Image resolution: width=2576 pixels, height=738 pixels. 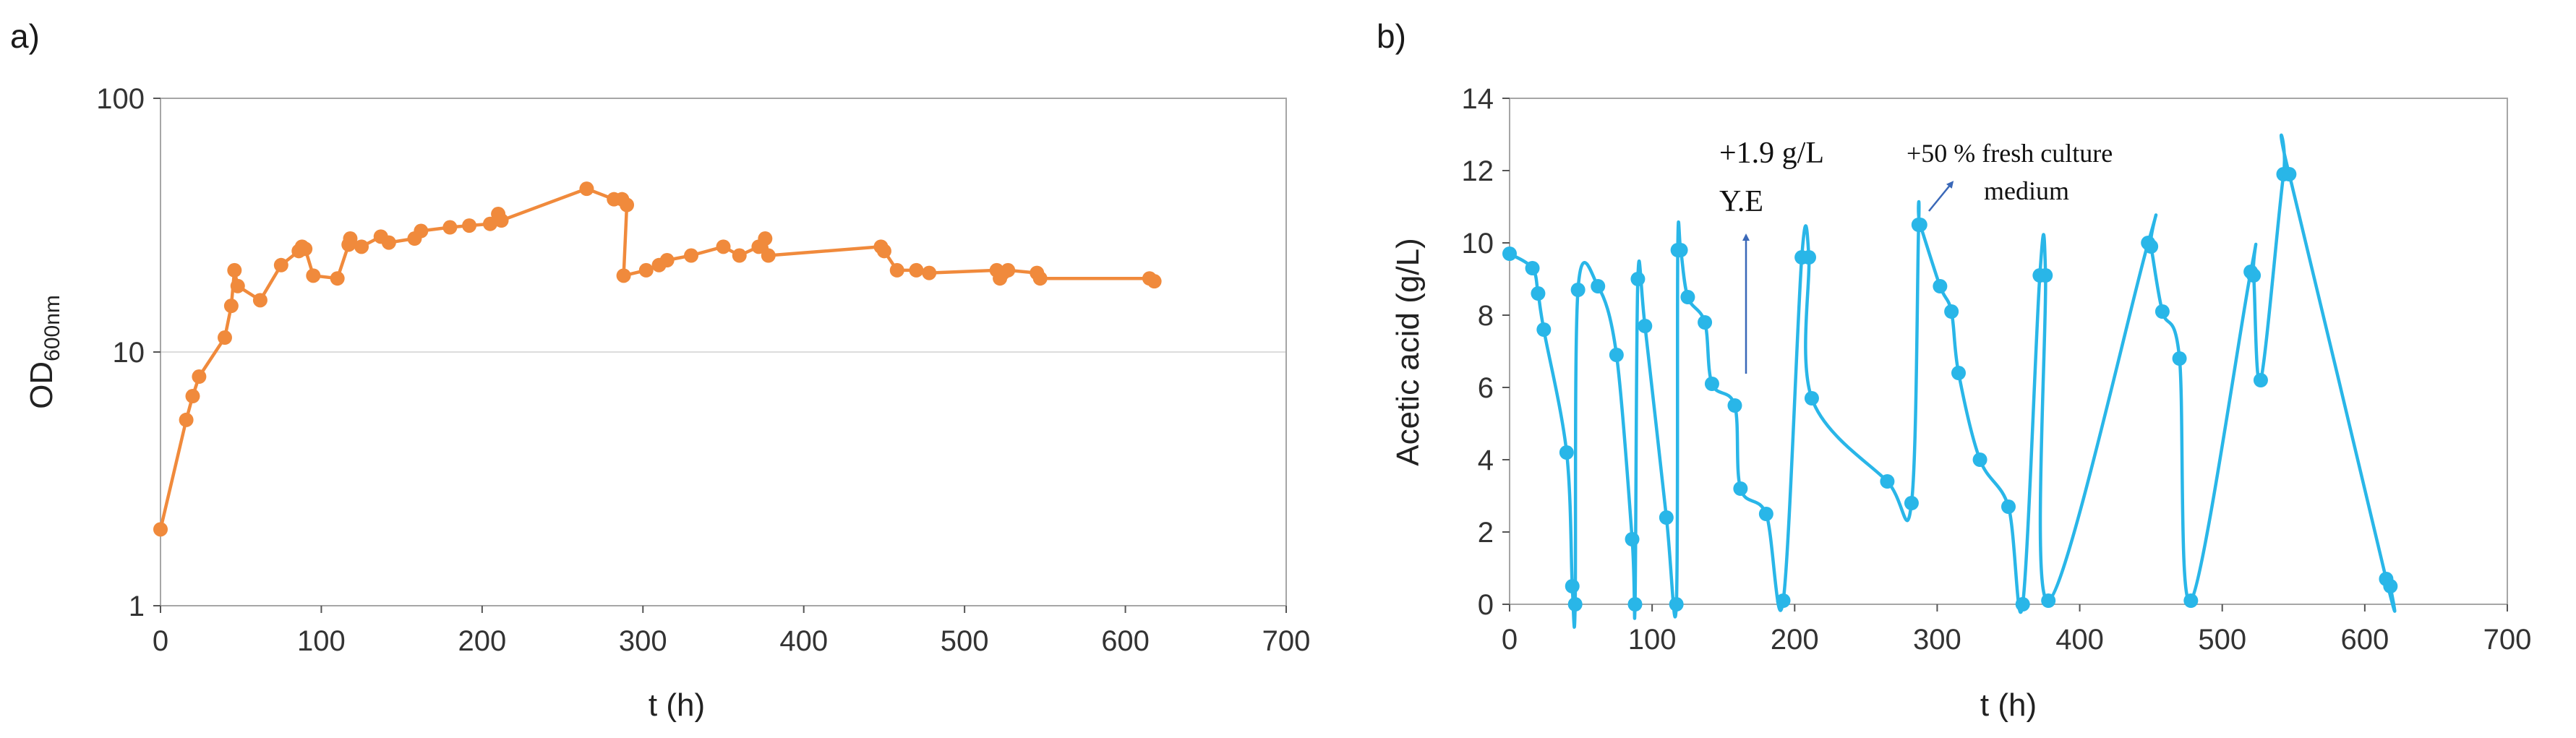 I want to click on panel-b-x-tick-label-7: 700, so click(x=2507, y=640).